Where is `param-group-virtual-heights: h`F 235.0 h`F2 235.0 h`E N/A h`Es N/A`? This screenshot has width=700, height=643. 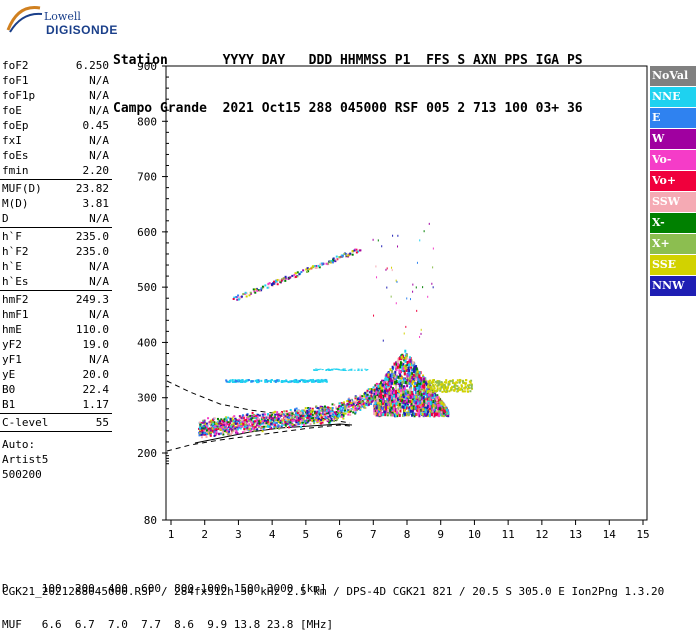
param-group-virtual-heights: h`F 235.0 h`F2 235.0 h`E N/A h`Es N/A is located at coordinates (56, 259).